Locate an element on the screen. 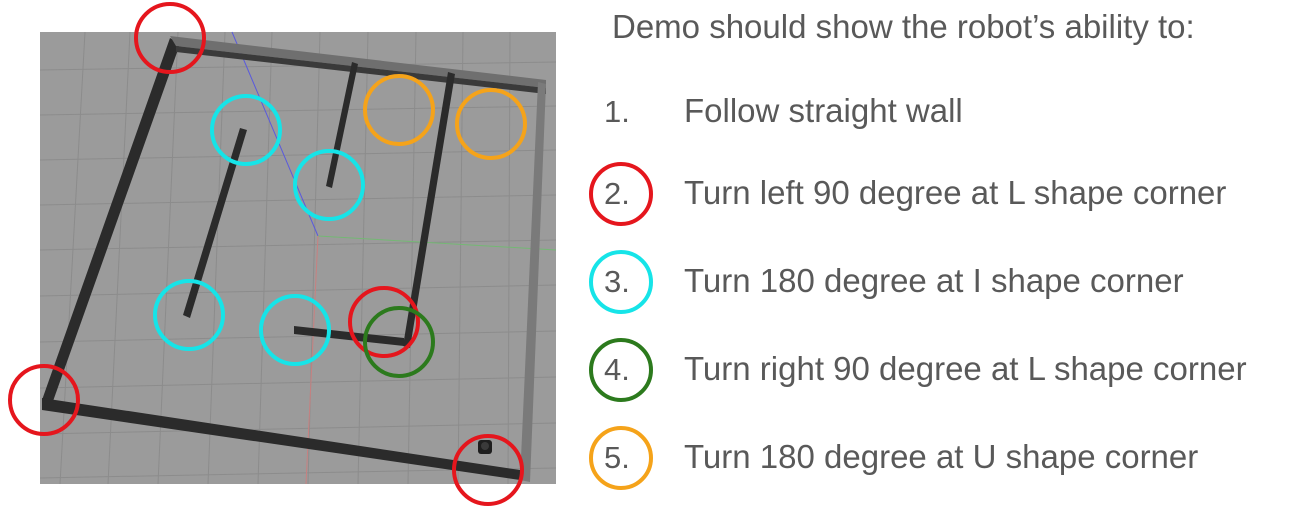  item-number: 2. is located at coordinates (617, 193).